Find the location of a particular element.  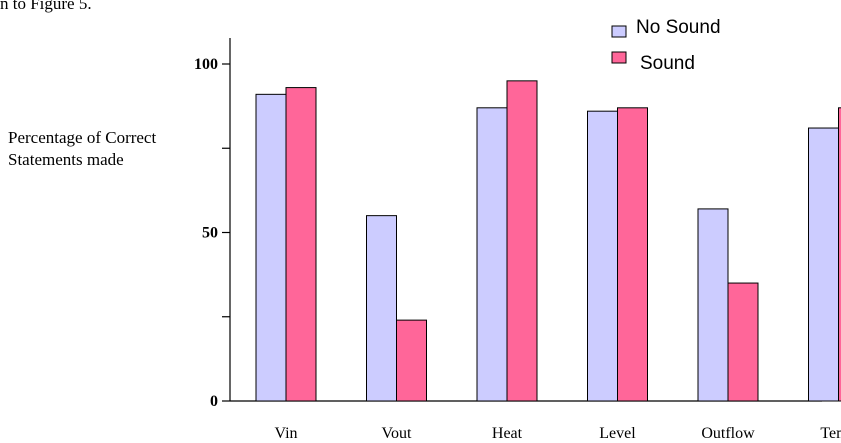

bar-no-sound-temp is located at coordinates (823, 264).